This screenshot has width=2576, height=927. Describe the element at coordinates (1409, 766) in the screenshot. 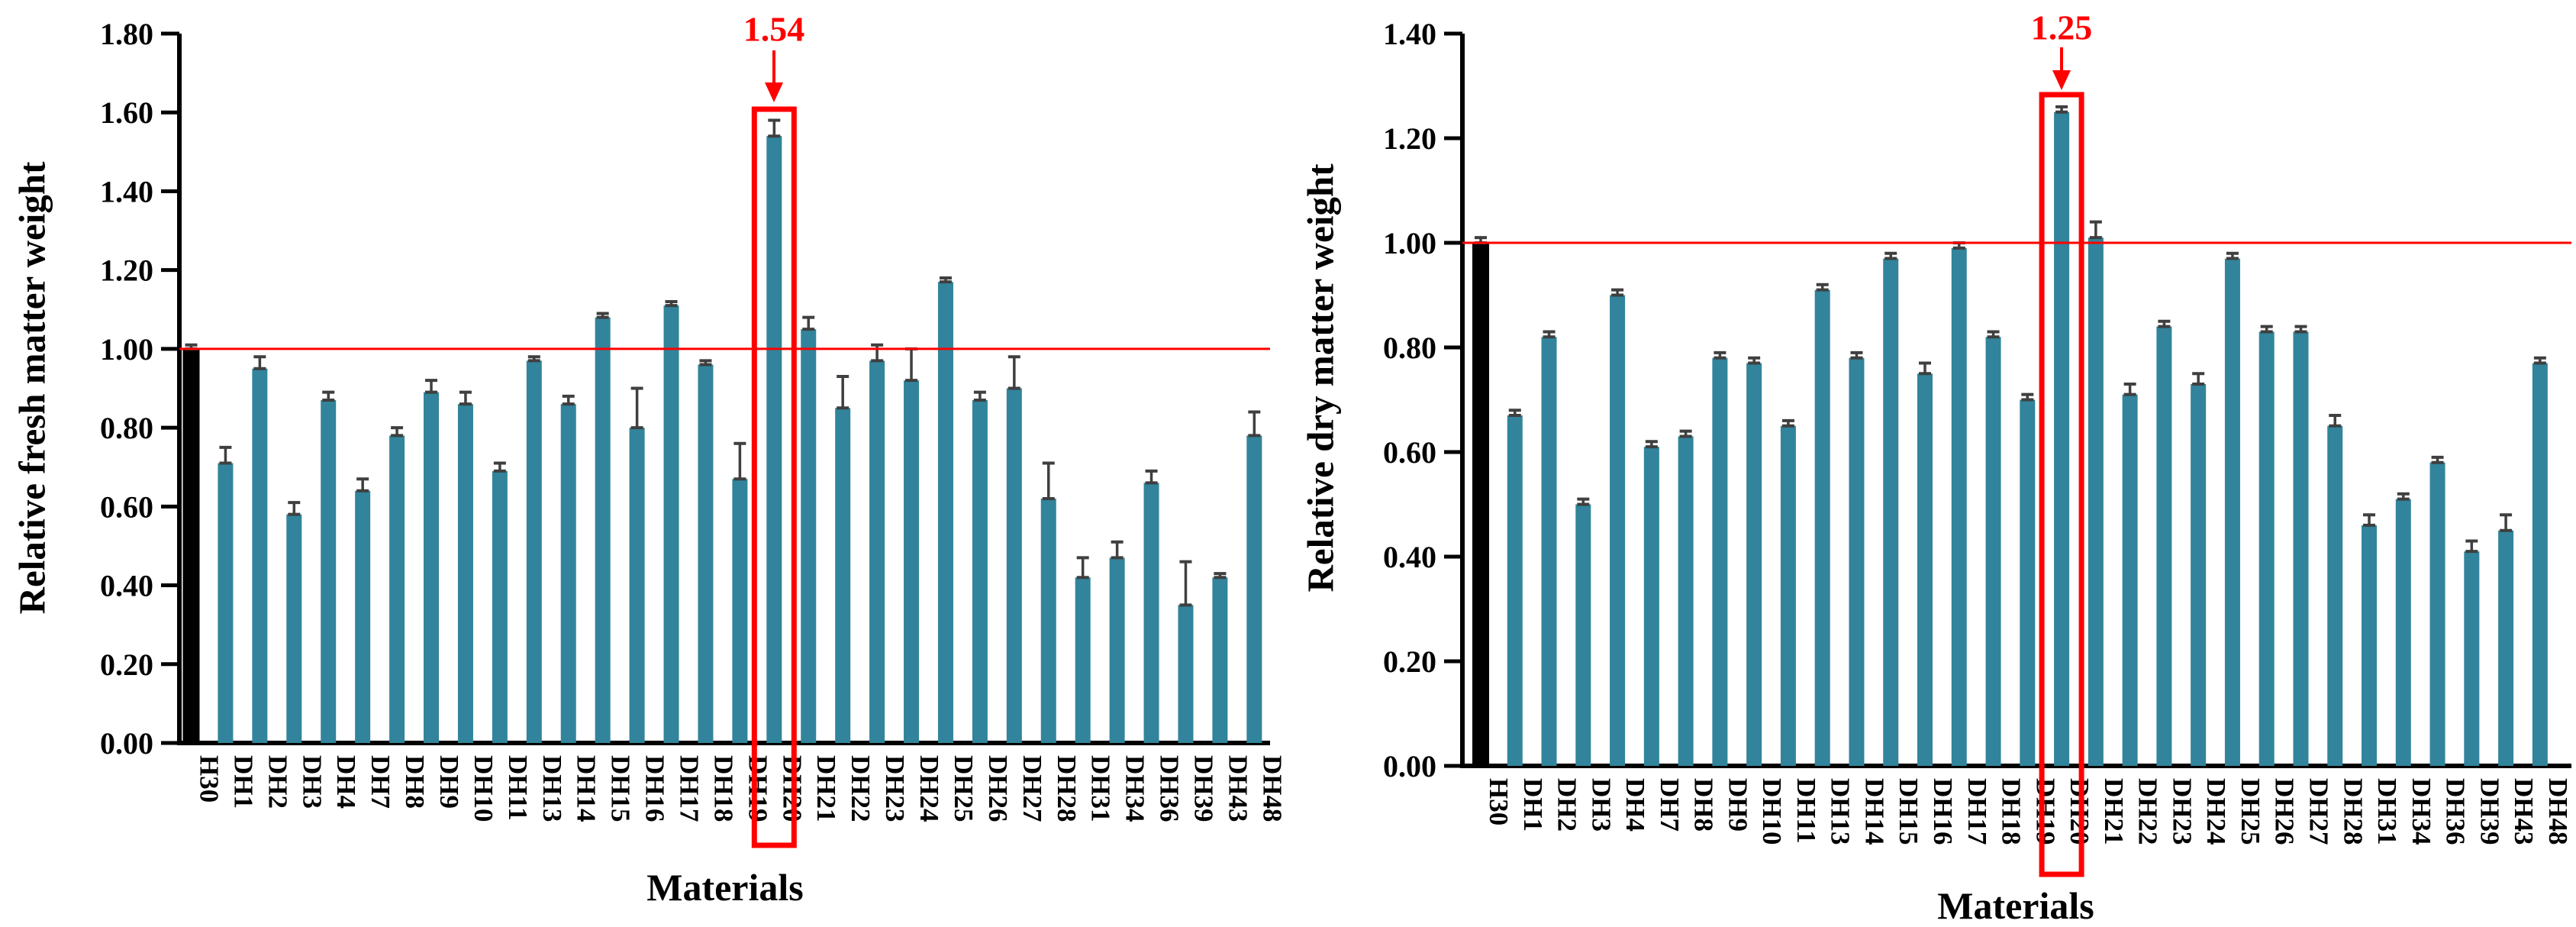

I see `y-axis-tick-label: 0.00` at that location.